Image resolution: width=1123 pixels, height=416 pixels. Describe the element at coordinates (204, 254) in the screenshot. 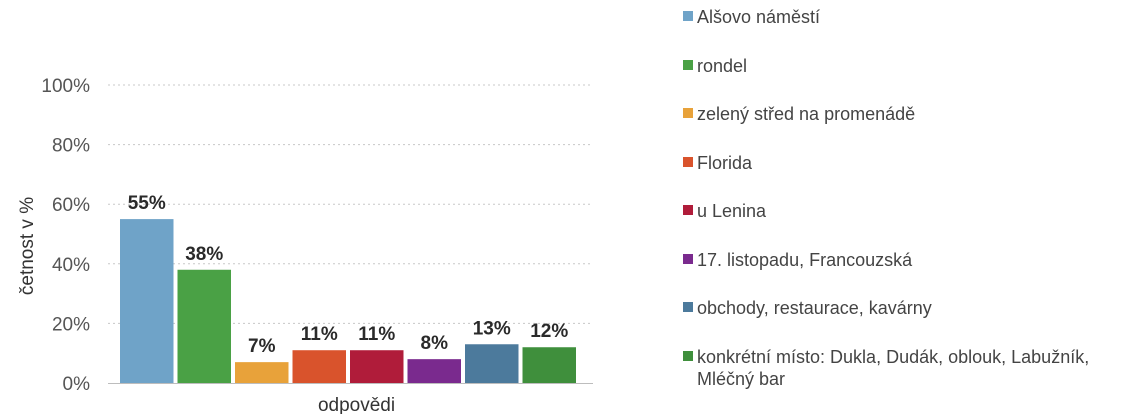

I see `data-label: 38%` at that location.